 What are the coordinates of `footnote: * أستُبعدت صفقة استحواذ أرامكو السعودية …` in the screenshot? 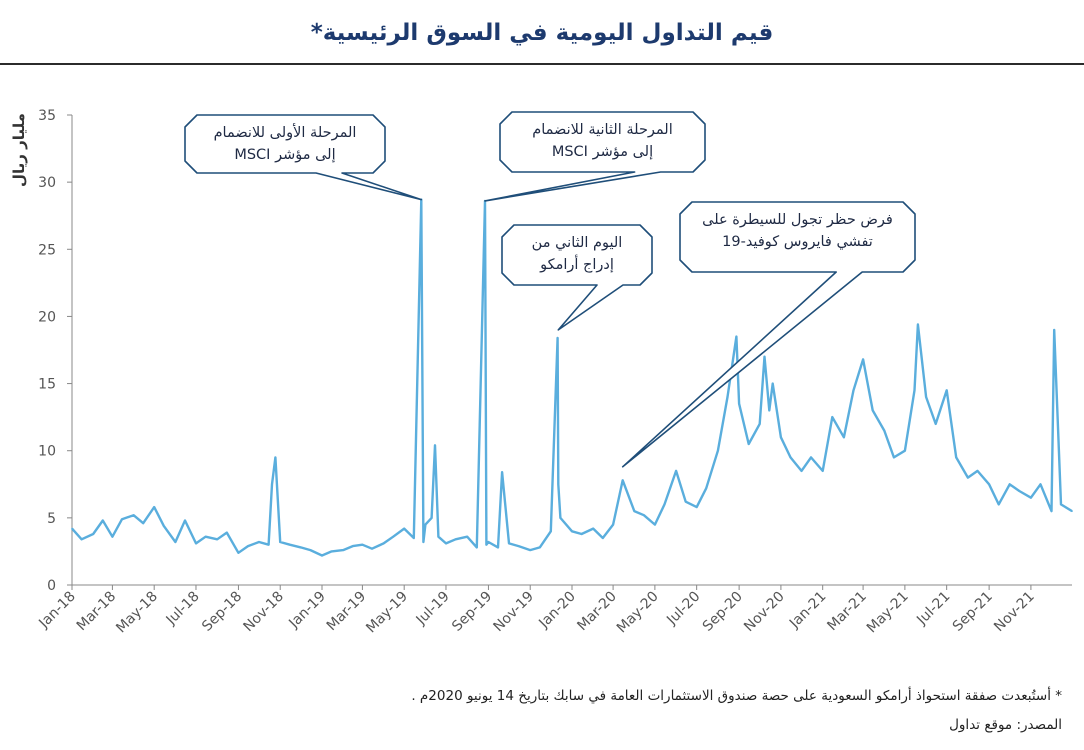 It's located at (736, 696).